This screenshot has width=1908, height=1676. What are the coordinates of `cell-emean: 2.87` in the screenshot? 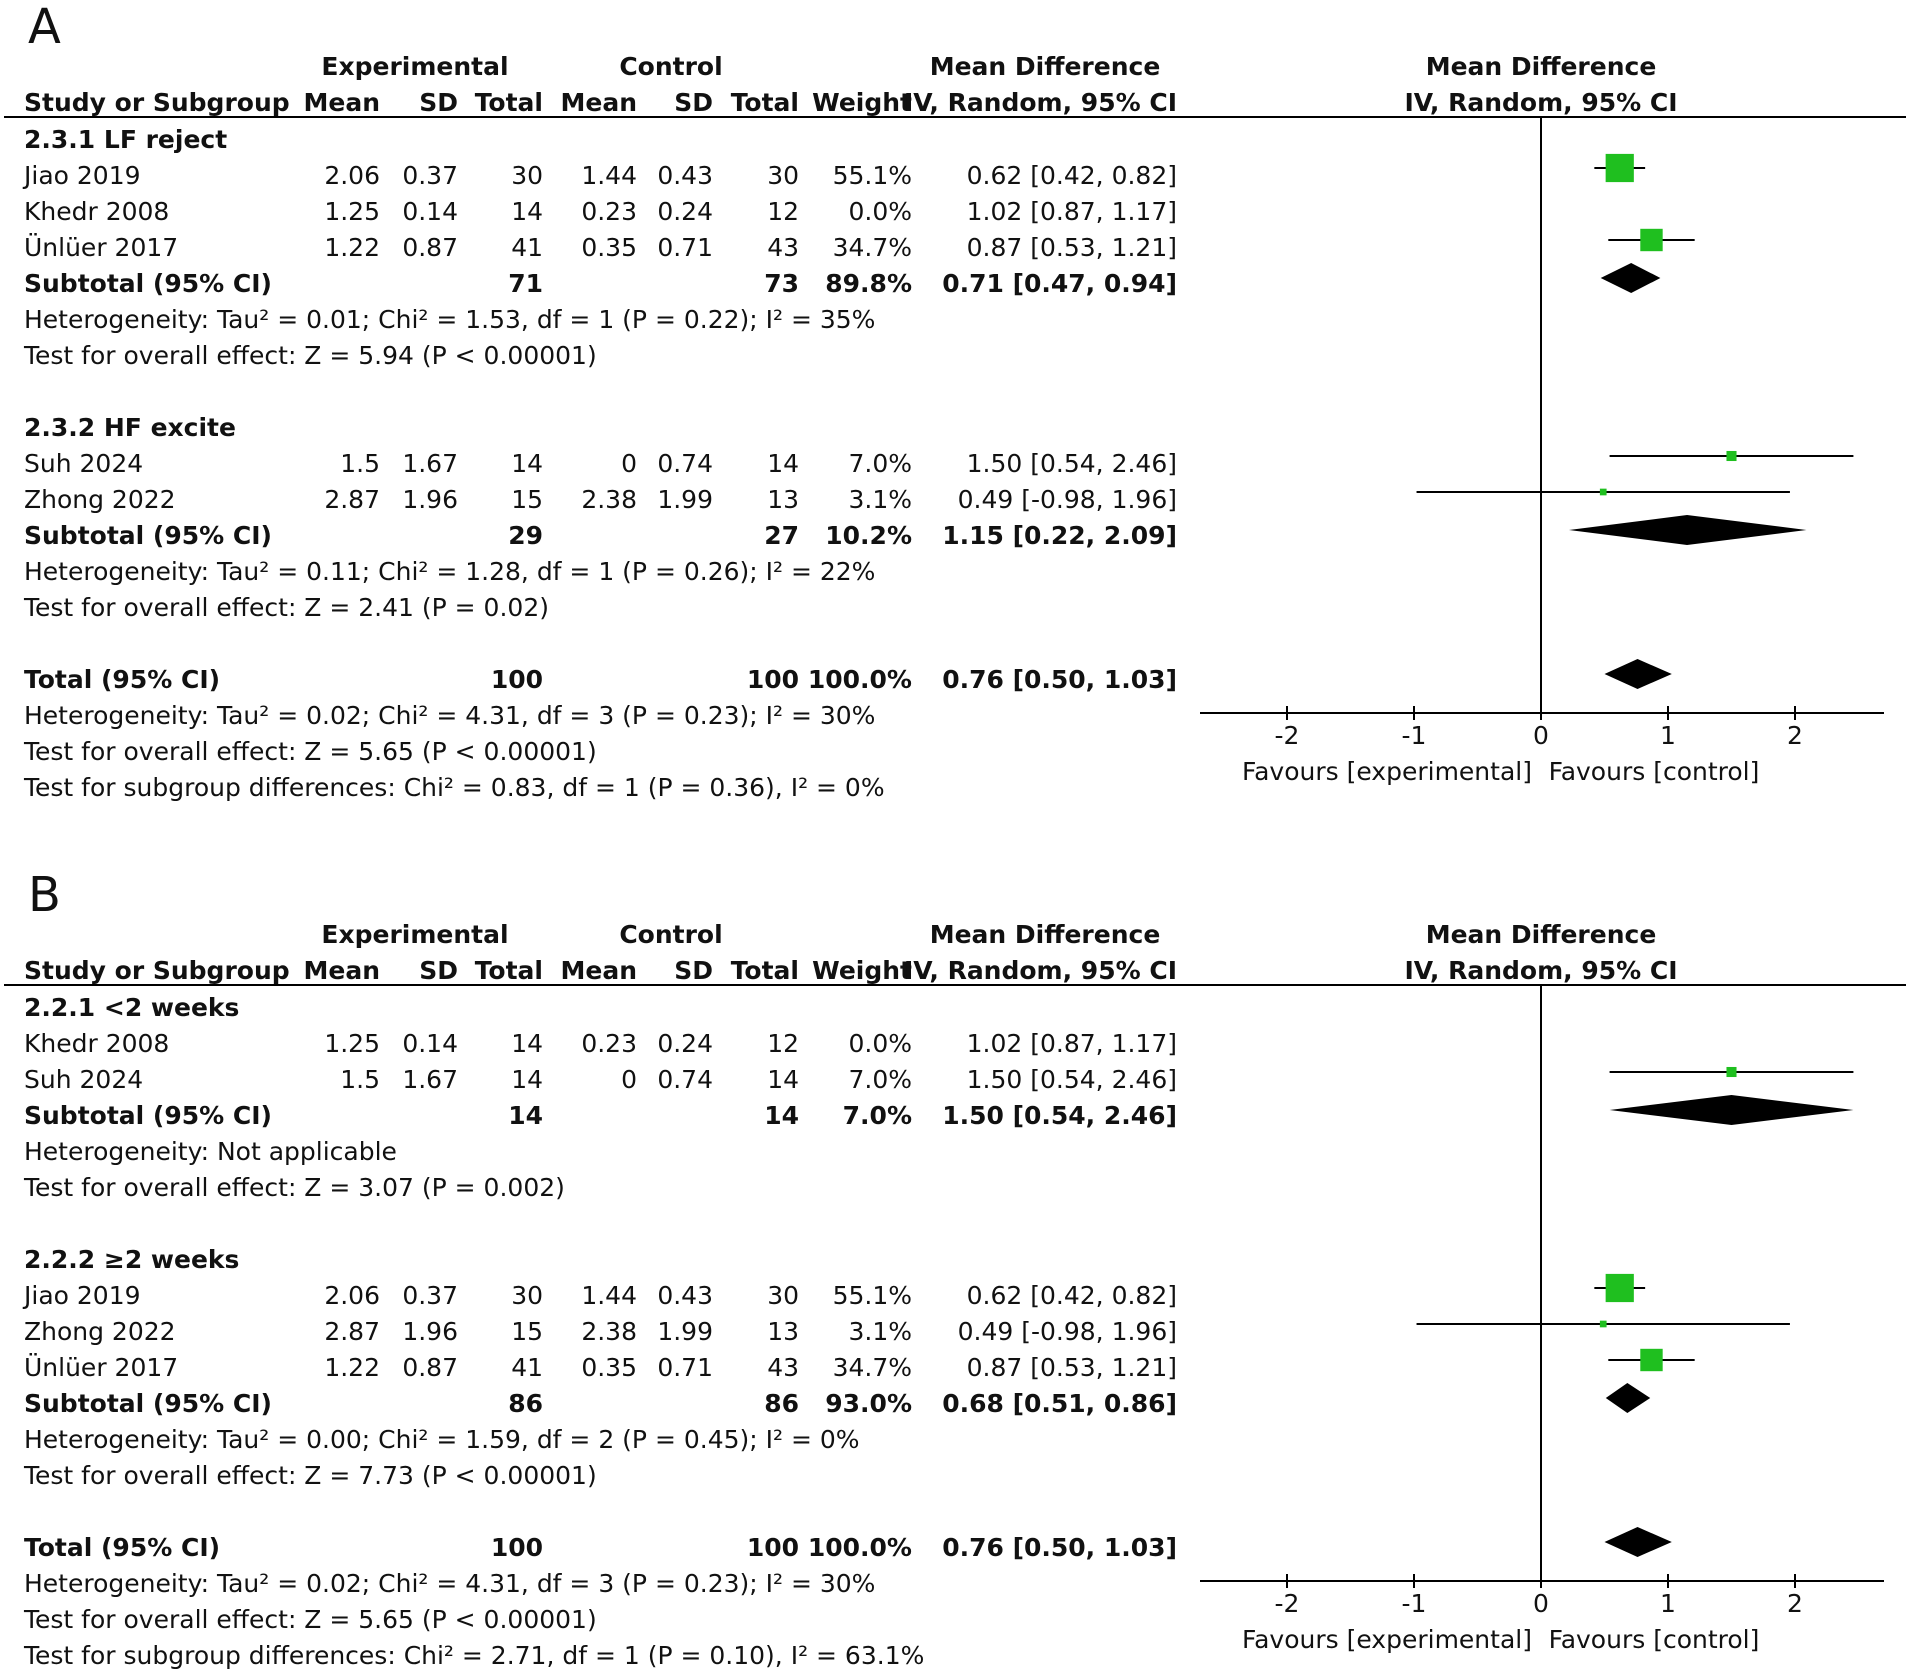 It's located at (352, 1331).